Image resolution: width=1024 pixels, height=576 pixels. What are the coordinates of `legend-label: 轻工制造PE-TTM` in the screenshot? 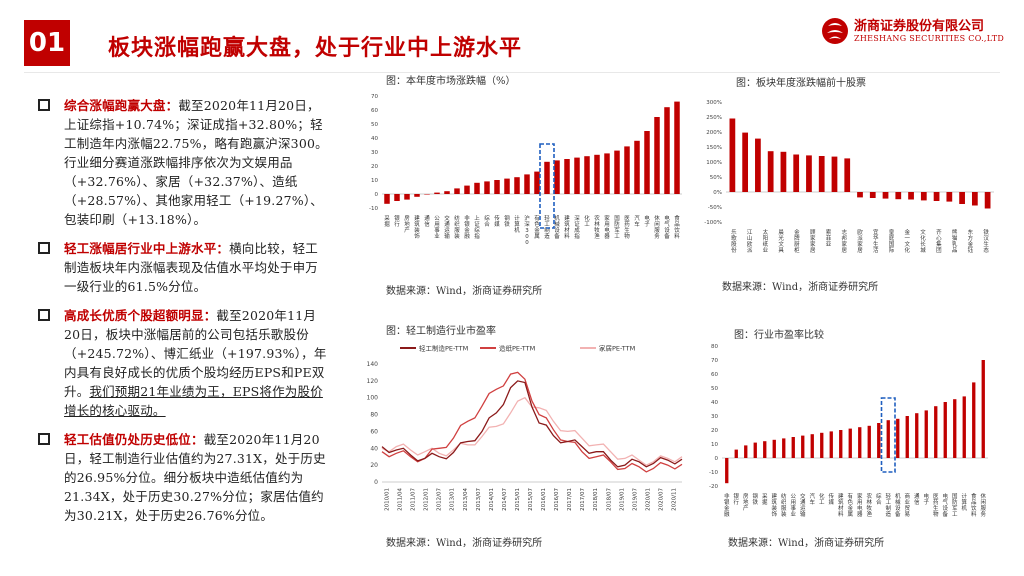 It's located at (443, 348).